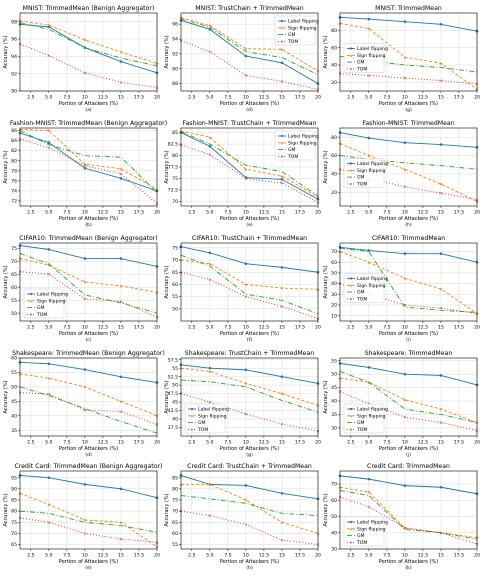  What do you see at coordinates (364, 58) in the screenshot?
I see `legend-box` at bounding box center [364, 58].